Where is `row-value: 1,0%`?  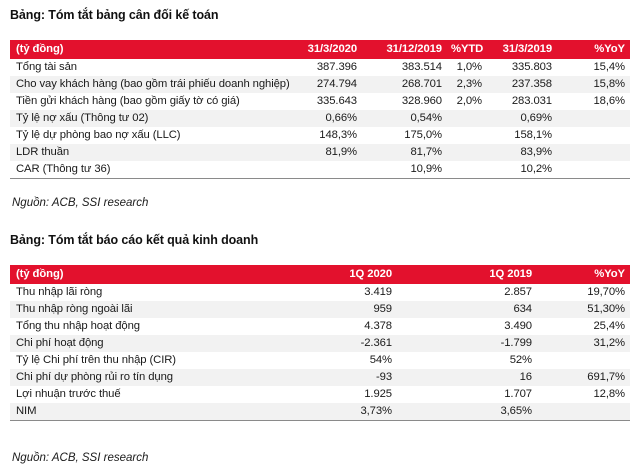 row-value: 1,0% is located at coordinates (469, 67).